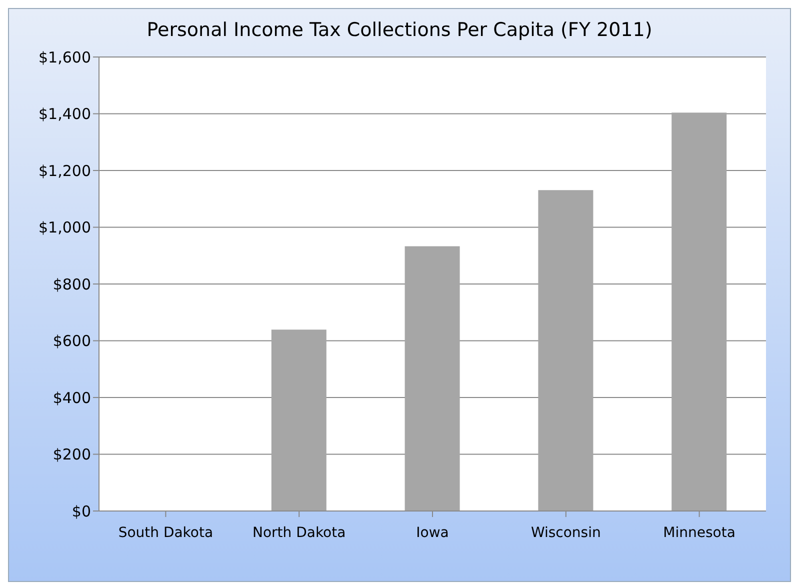 The height and width of the screenshot is (588, 797). What do you see at coordinates (71, 284) in the screenshot?
I see `y-tick-label: $800` at bounding box center [71, 284].